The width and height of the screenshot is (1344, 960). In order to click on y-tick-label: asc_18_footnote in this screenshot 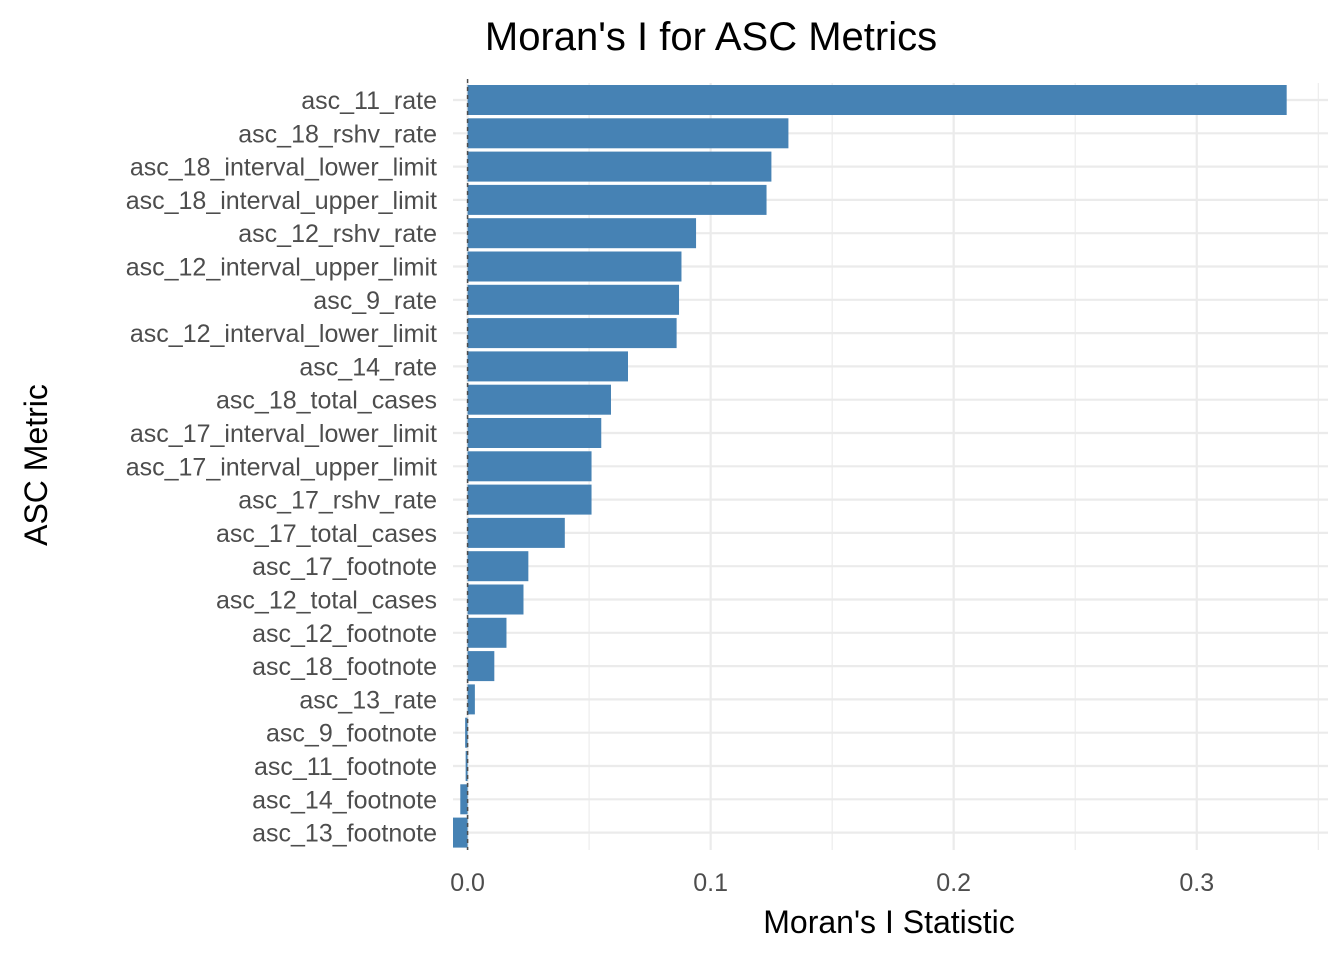, I will do `click(344, 667)`.